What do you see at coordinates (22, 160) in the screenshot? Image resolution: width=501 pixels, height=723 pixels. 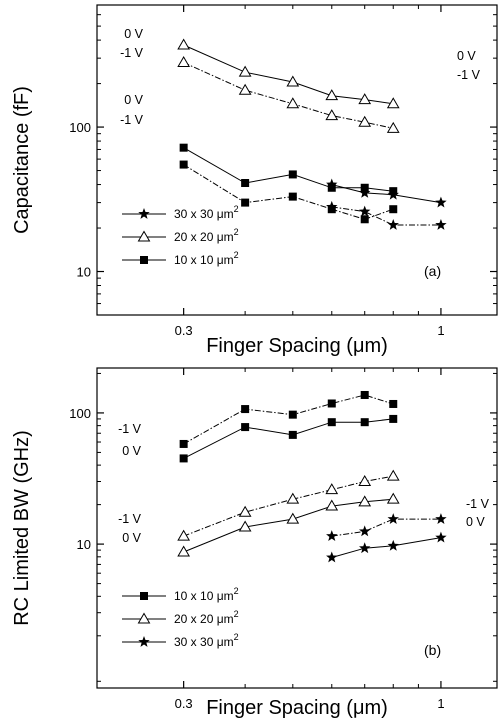 I see `y-axis-title: Capacitance (fF)` at bounding box center [22, 160].